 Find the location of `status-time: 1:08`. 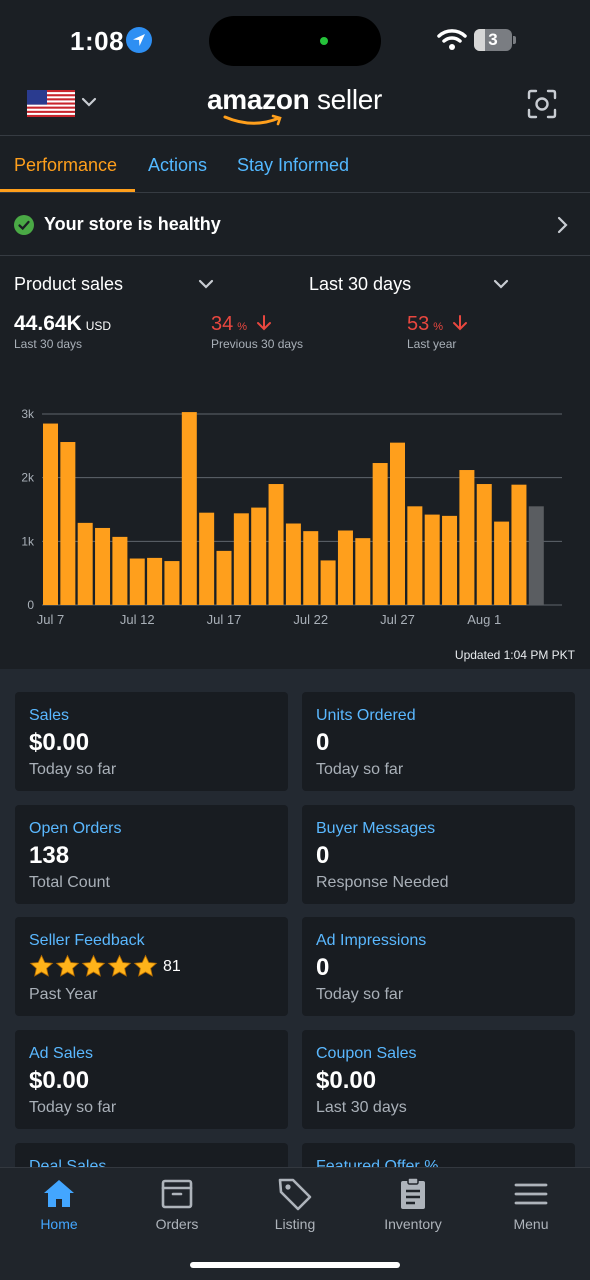

status-time: 1:08 is located at coordinates (97, 41).